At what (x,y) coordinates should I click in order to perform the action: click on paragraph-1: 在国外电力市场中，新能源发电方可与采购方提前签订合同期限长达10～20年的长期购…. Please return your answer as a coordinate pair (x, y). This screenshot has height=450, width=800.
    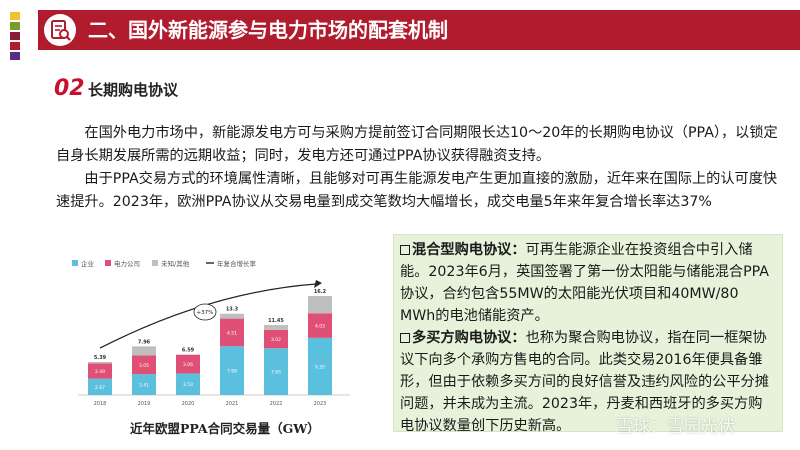
    Looking at the image, I should click on (417, 144).